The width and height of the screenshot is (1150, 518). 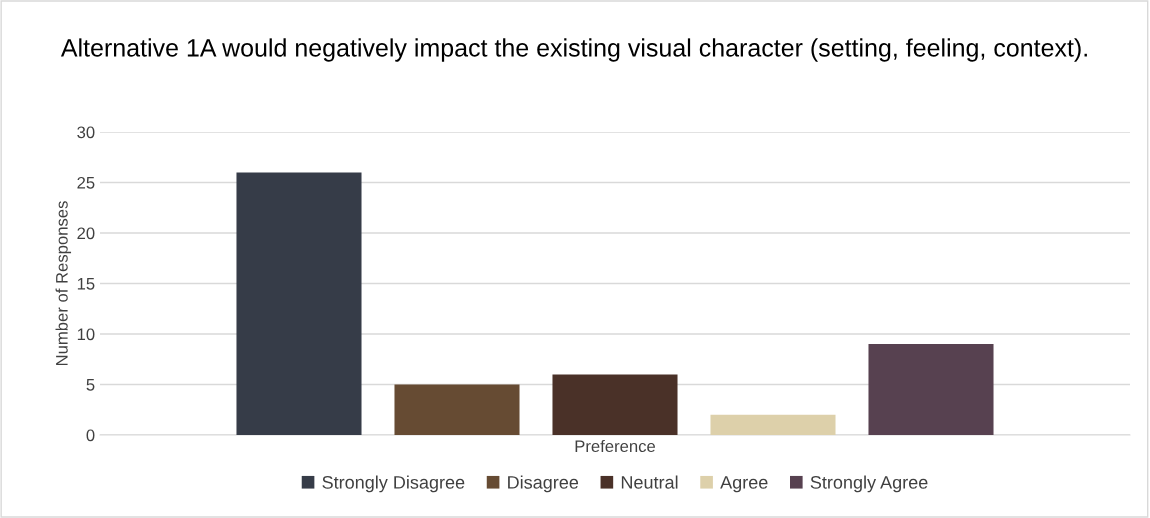 What do you see at coordinates (90, 385) in the screenshot?
I see `y-tick-label: 5` at bounding box center [90, 385].